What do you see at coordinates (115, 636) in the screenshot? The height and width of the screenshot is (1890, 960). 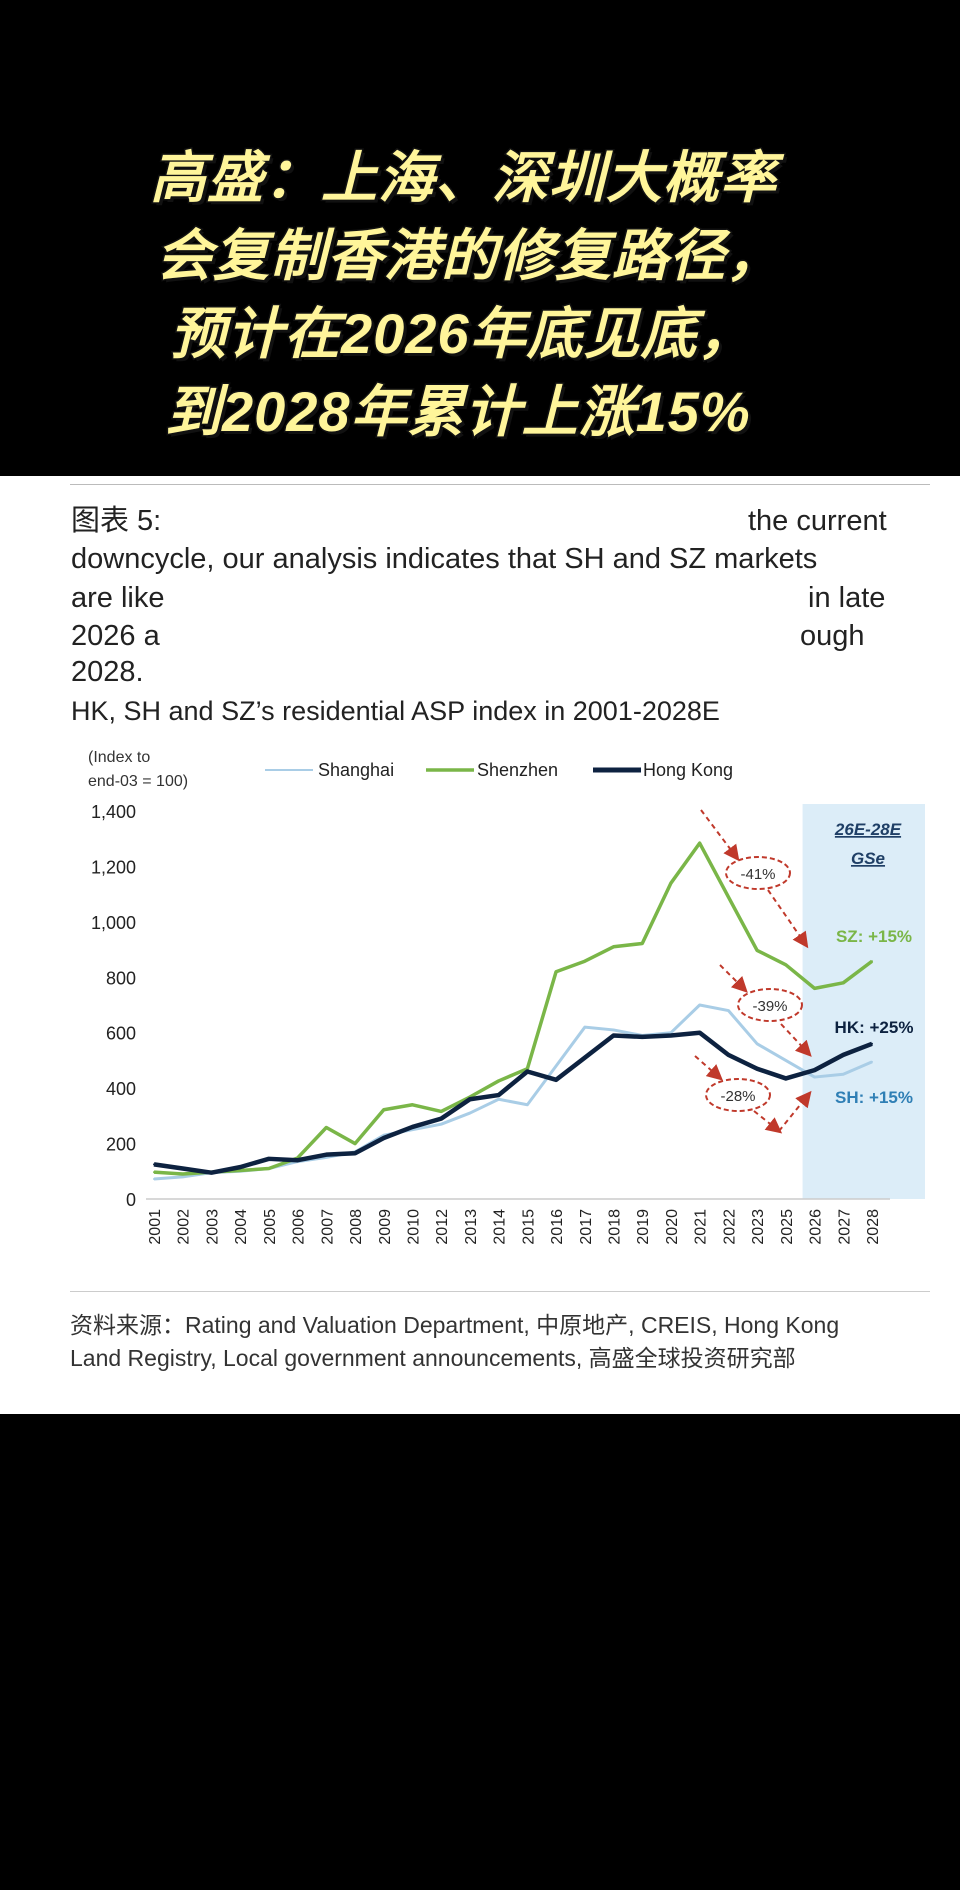 I see `paragraph-fragment: 2026 a` at bounding box center [115, 636].